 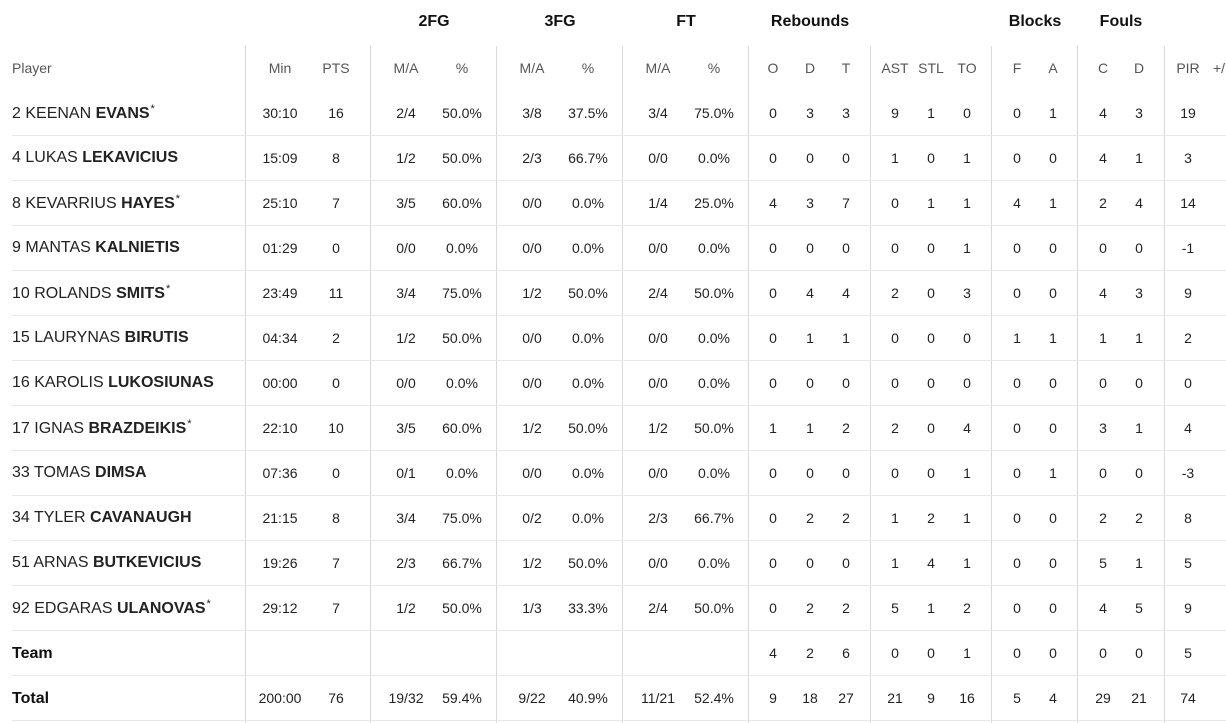 I want to click on column-header-fg2: M/A, so click(x=406, y=68).